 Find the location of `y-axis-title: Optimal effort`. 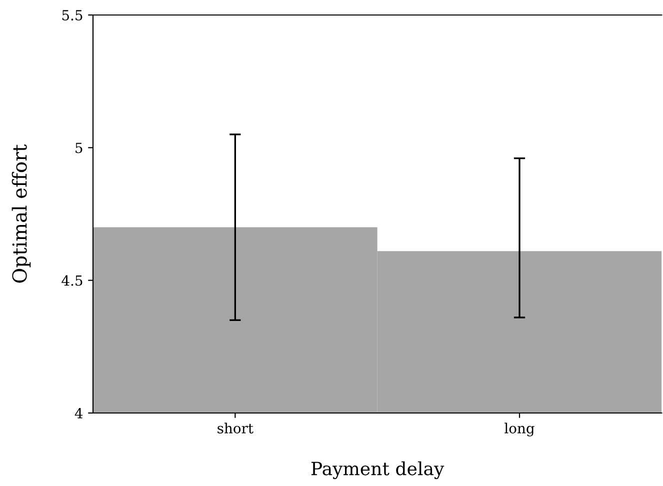

y-axis-title: Optimal effort is located at coordinates (21, 213).